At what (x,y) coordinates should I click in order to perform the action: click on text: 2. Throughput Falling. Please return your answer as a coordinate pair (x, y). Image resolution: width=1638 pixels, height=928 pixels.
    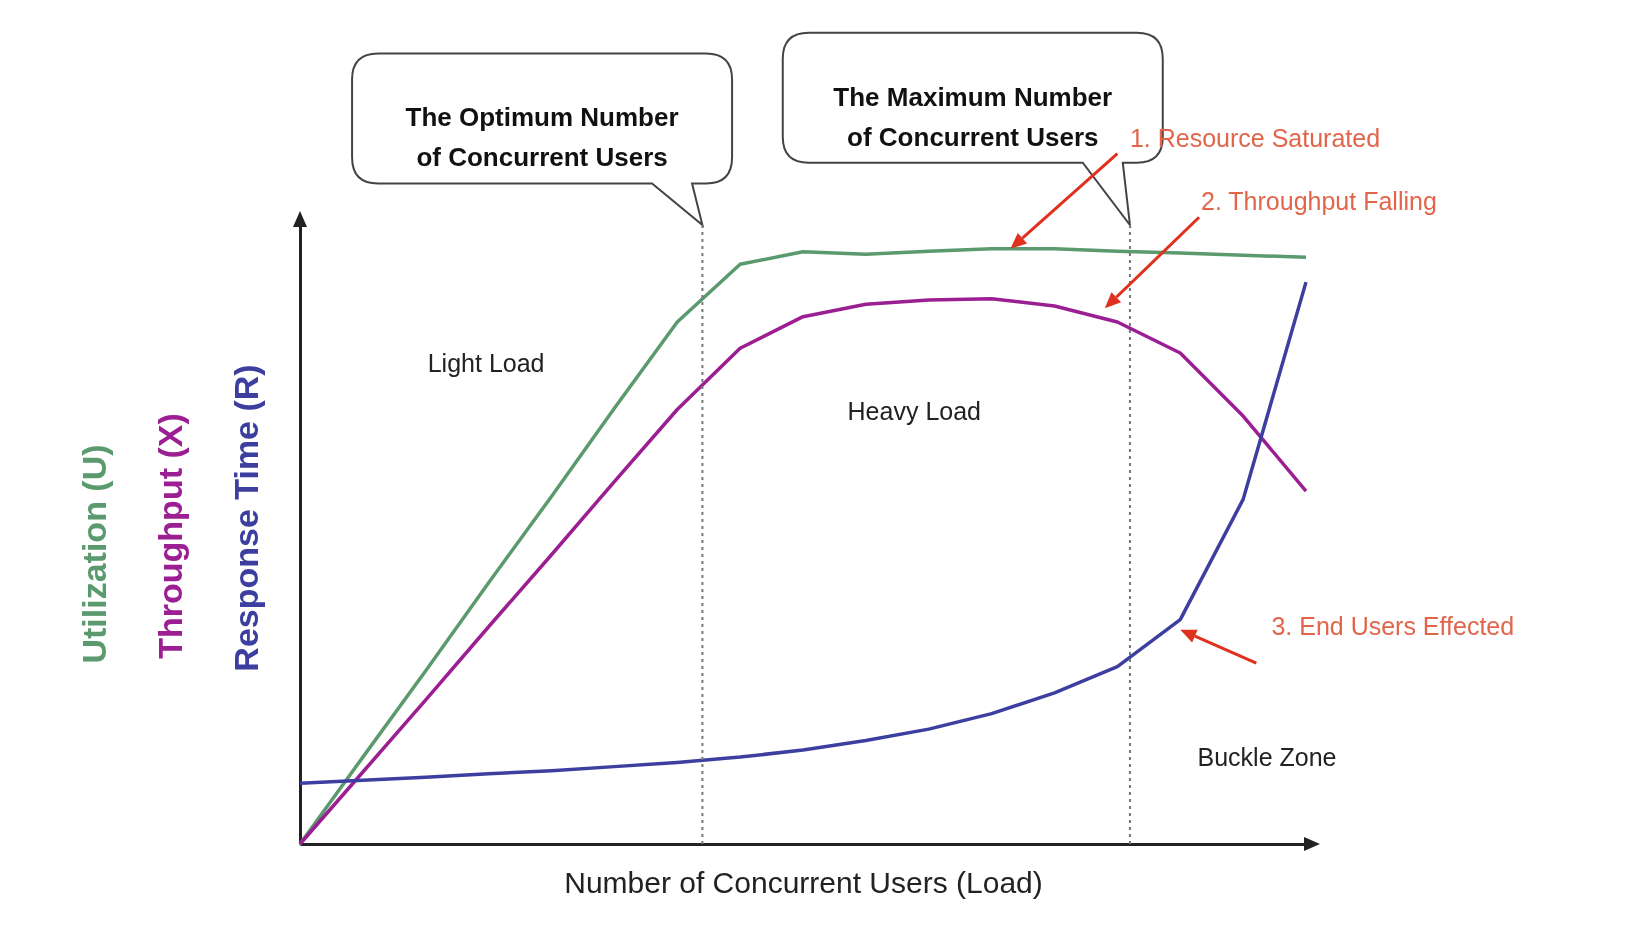
    Looking at the image, I should click on (1319, 200).